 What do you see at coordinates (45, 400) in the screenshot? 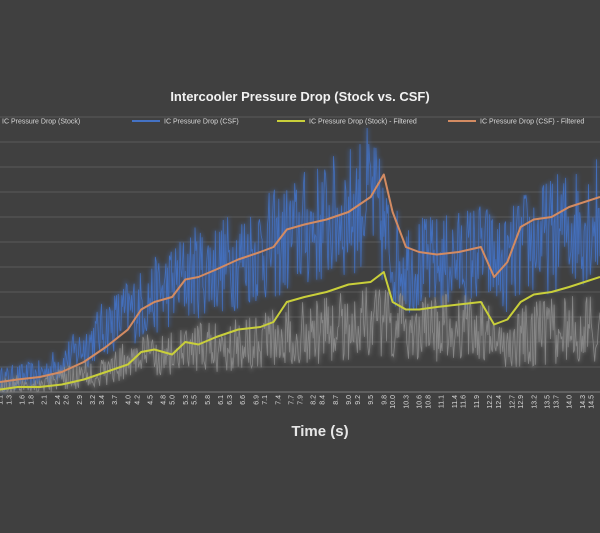
I see `x-tick-4: 2.1` at bounding box center [45, 400].